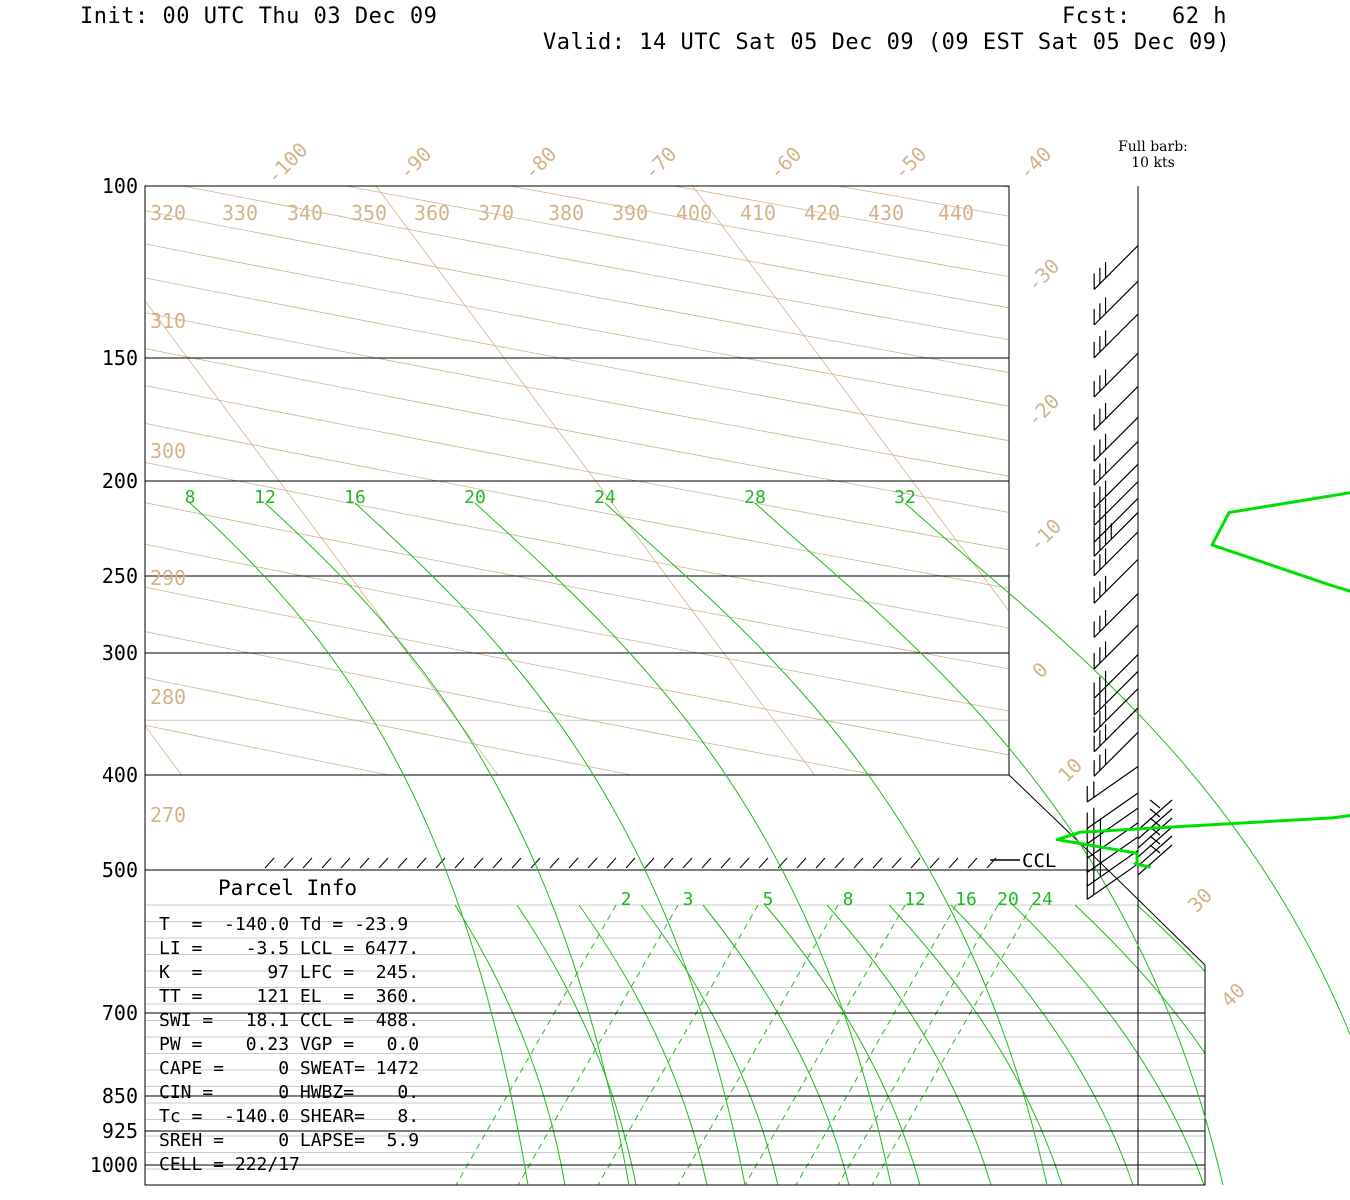  I want to click on skew-edge, so click(1058, 822).